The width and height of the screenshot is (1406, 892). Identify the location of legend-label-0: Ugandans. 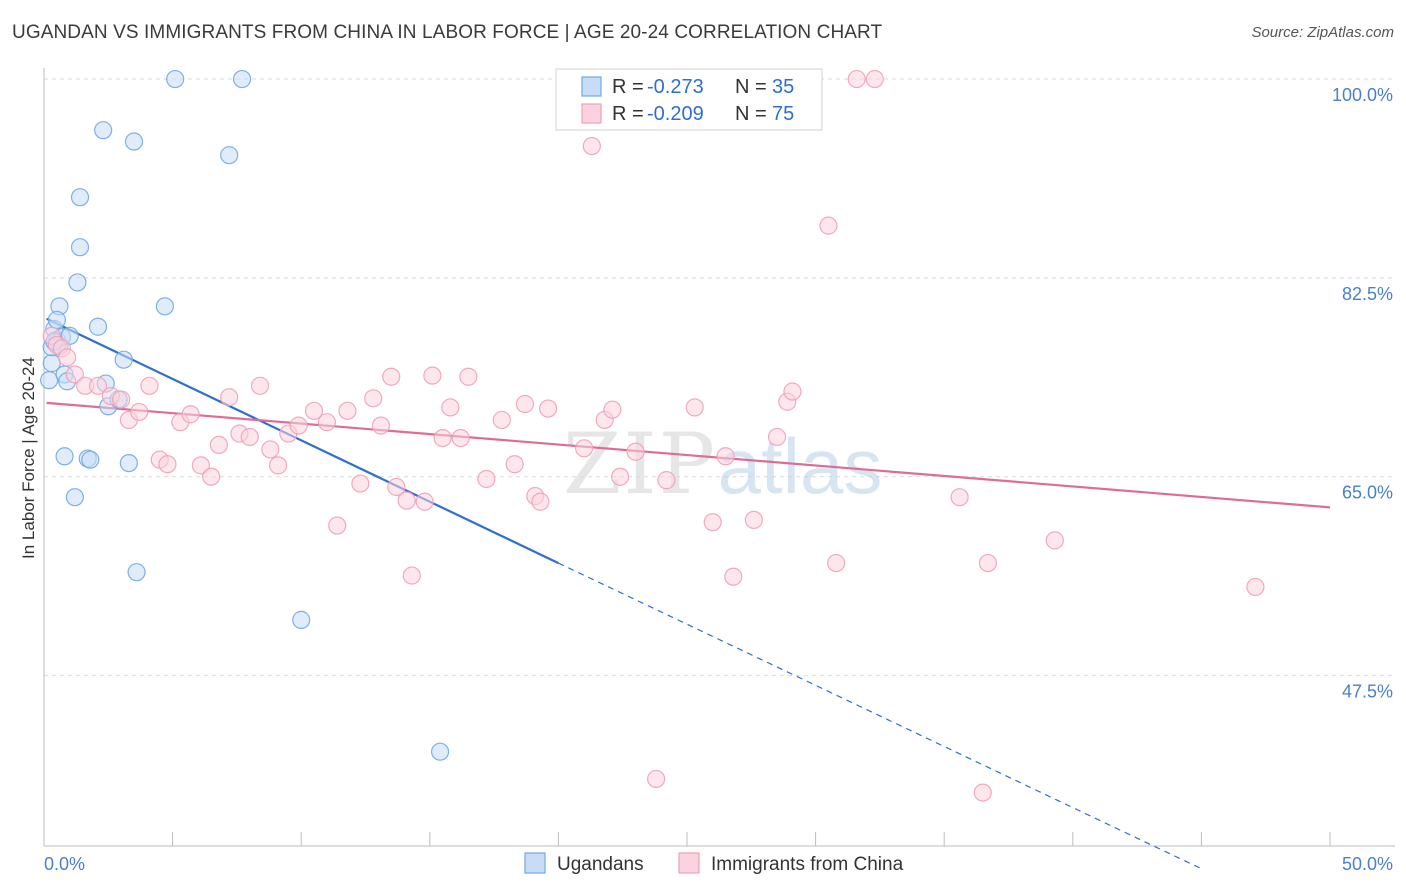
(600, 864).